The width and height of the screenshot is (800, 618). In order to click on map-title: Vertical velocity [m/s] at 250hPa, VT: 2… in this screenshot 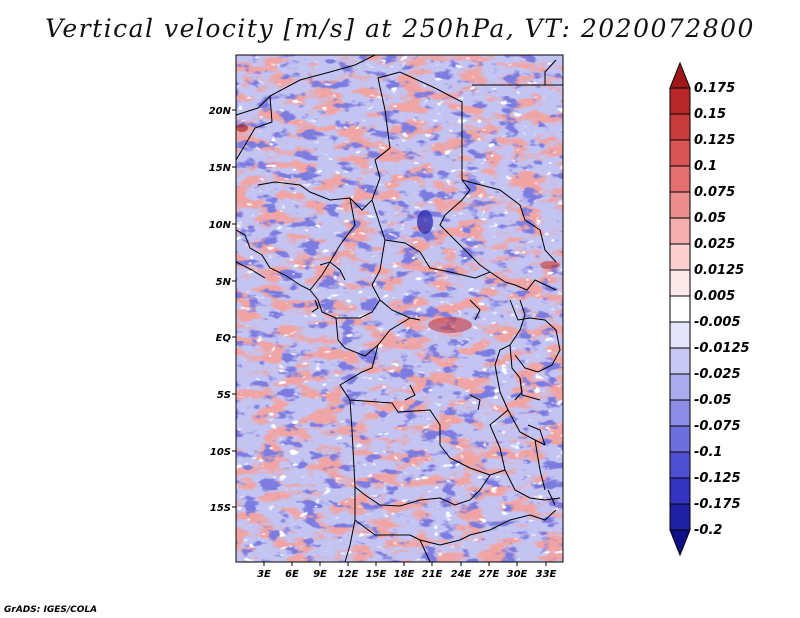, I will do `click(400, 28)`.